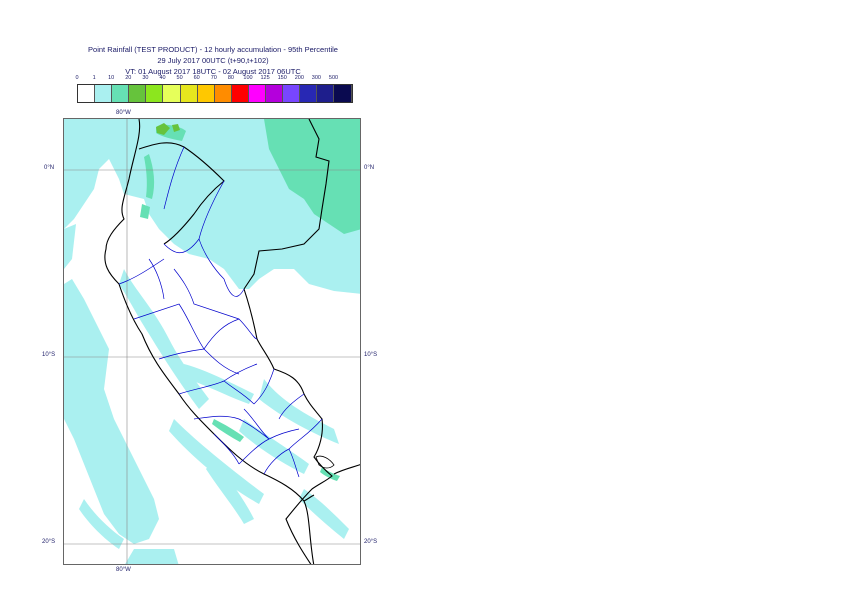 The image size is (842, 596). What do you see at coordinates (49, 355) in the screenshot?
I see `lat-label-10-left: 10°S` at bounding box center [49, 355].